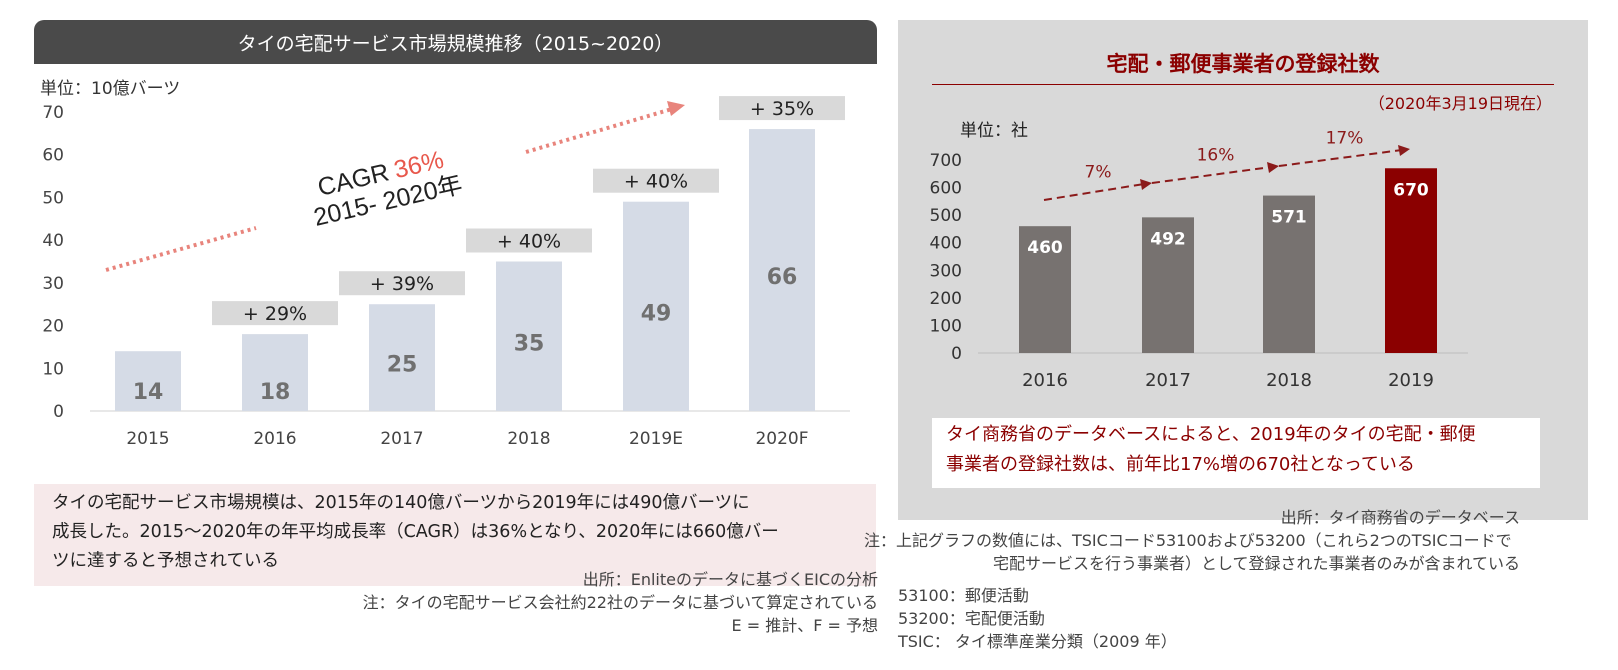  I want to click on right-bar-value: 492, so click(1168, 239).